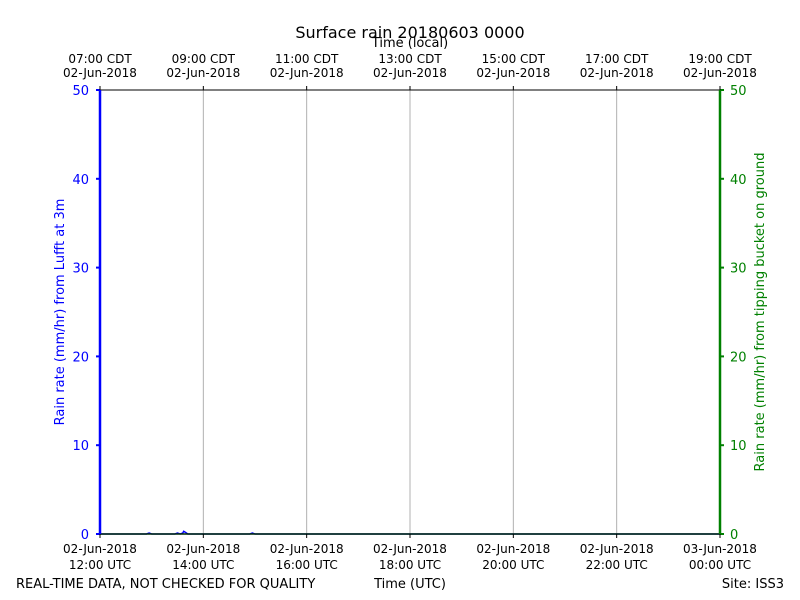  What do you see at coordinates (753, 584) in the screenshot?
I see `site-label: Site: ISS3` at bounding box center [753, 584].